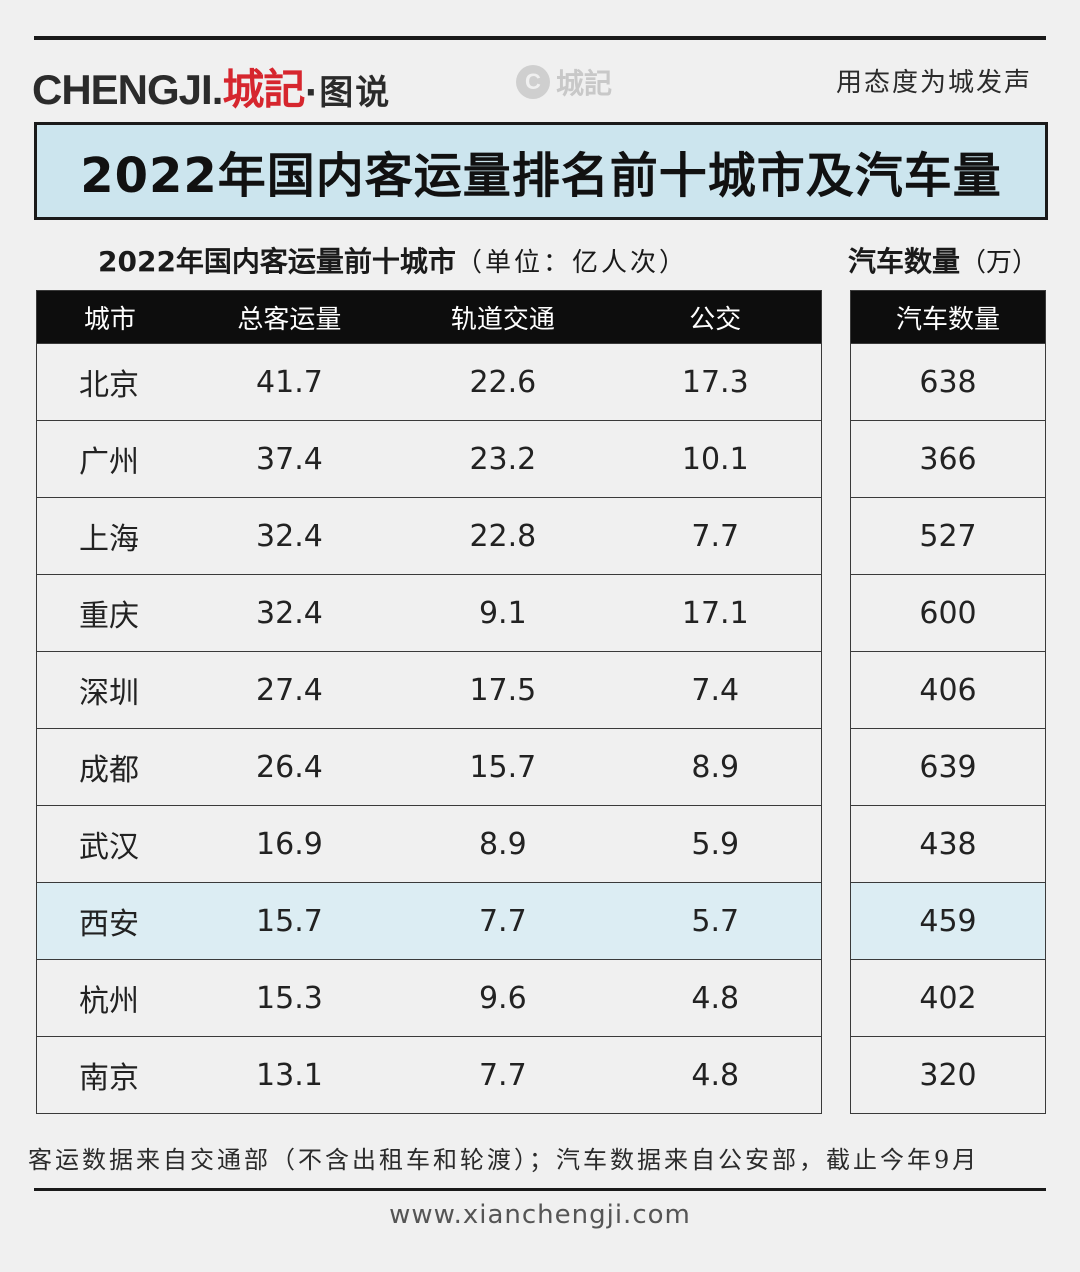 Image resolution: width=1080 pixels, height=1272 pixels. Describe the element at coordinates (109, 844) in the screenshot. I see `cell-city: 武汉` at that location.